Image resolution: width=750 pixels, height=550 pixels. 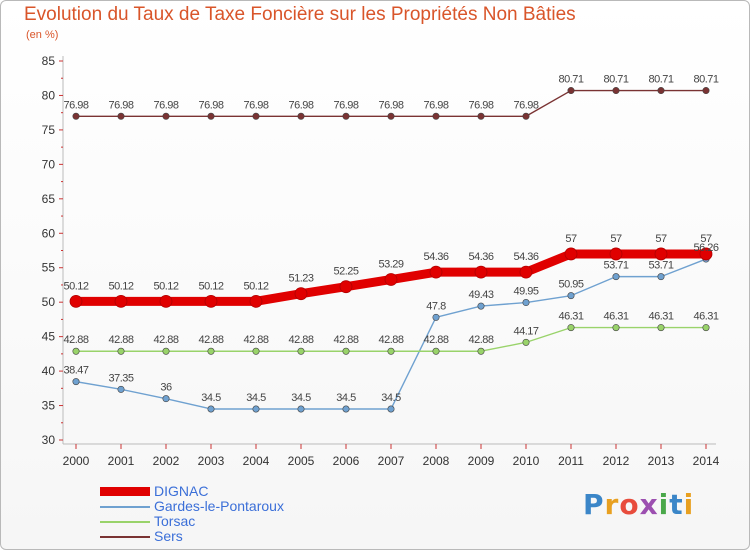 I want to click on data-label-dignac: 57, so click(x=706, y=239).